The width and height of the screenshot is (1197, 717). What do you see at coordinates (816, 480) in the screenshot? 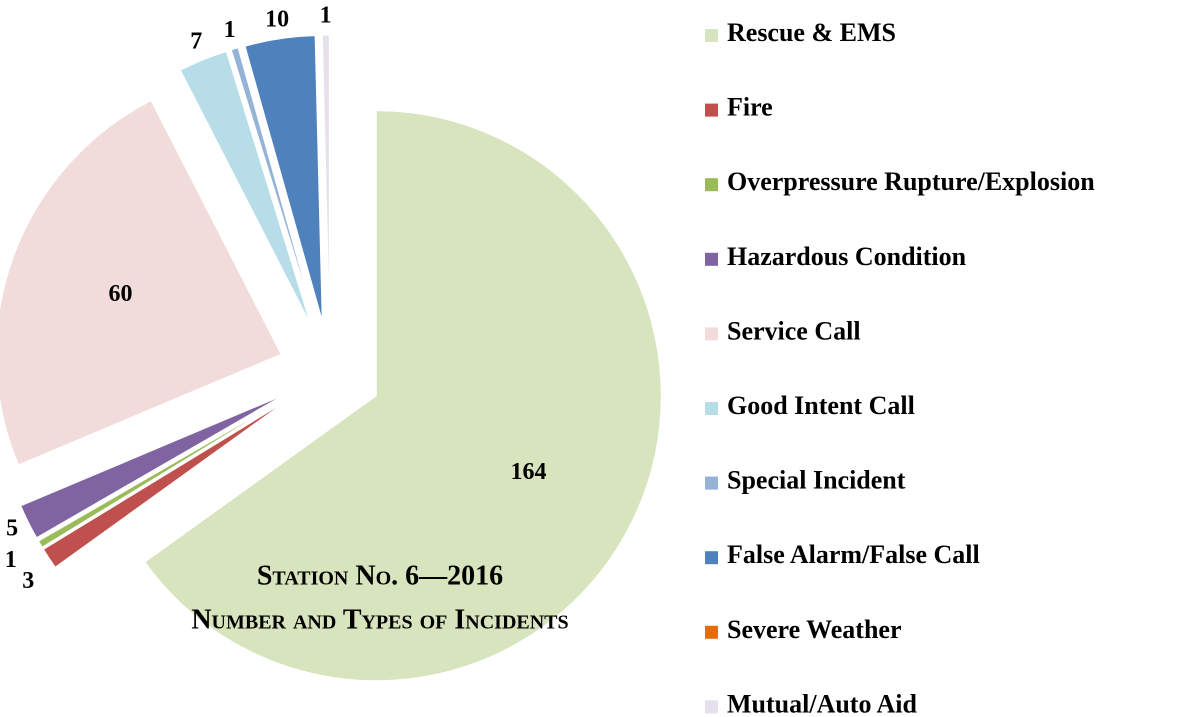
I see `legend-label: Special Incident` at bounding box center [816, 480].